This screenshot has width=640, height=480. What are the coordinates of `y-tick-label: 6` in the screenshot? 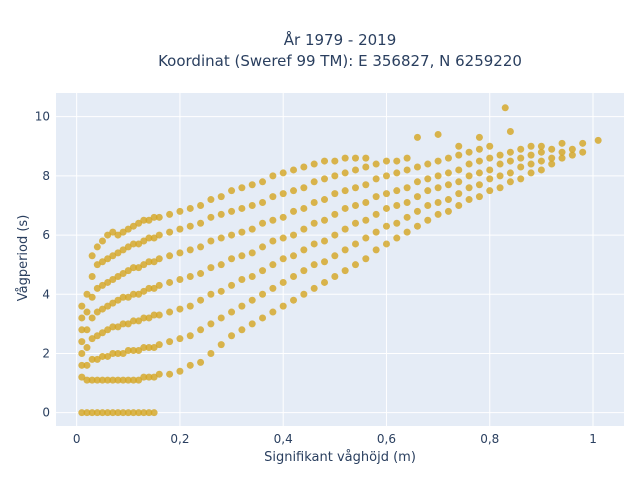 It's located at (46, 235).